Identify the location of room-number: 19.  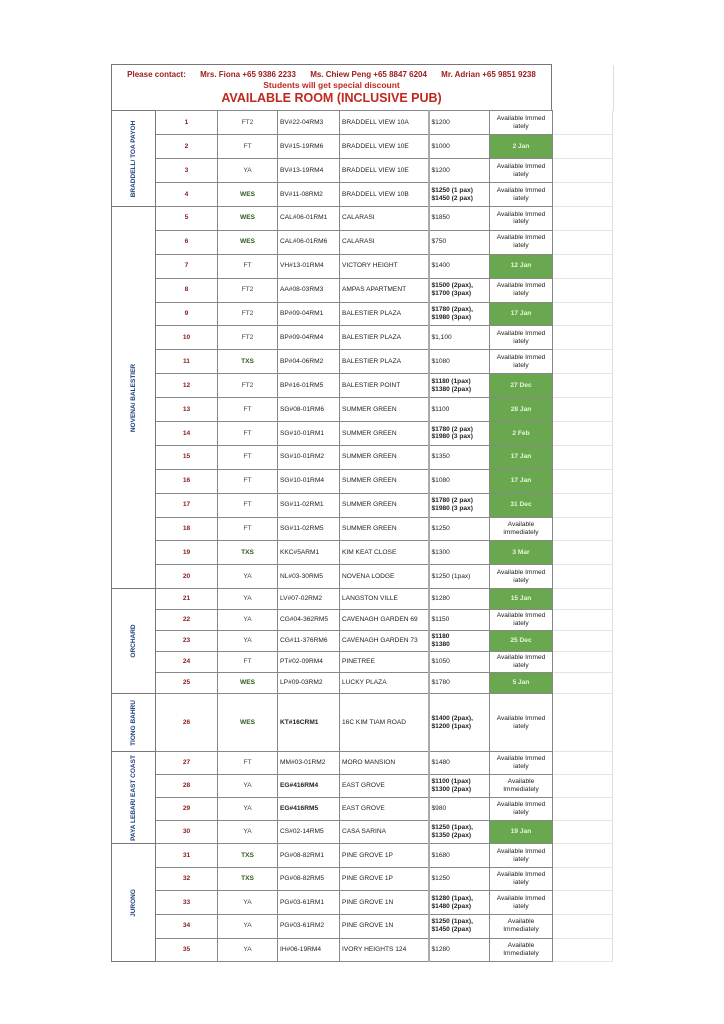
(186, 553).